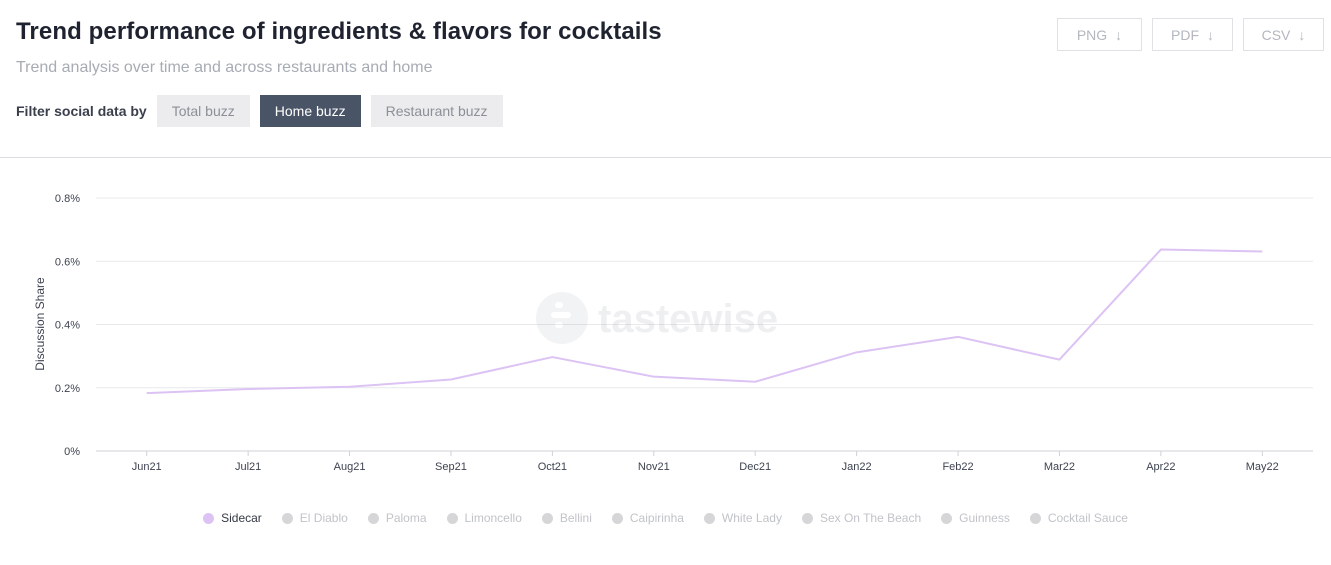  Describe the element at coordinates (67, 389) in the screenshot. I see `y-tick-label: 0.2%` at that location.